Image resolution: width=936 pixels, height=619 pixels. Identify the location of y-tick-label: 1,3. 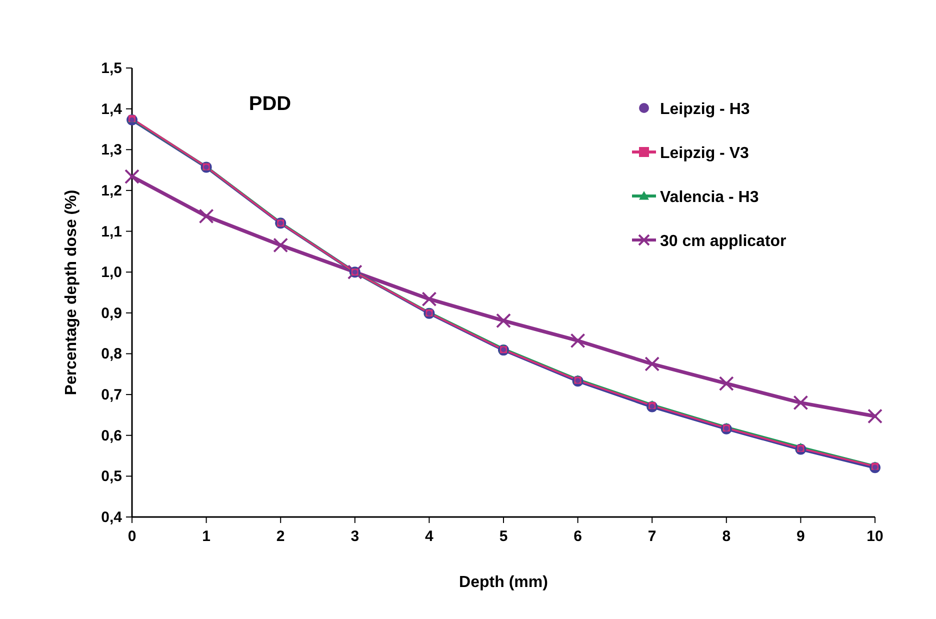
(111, 150).